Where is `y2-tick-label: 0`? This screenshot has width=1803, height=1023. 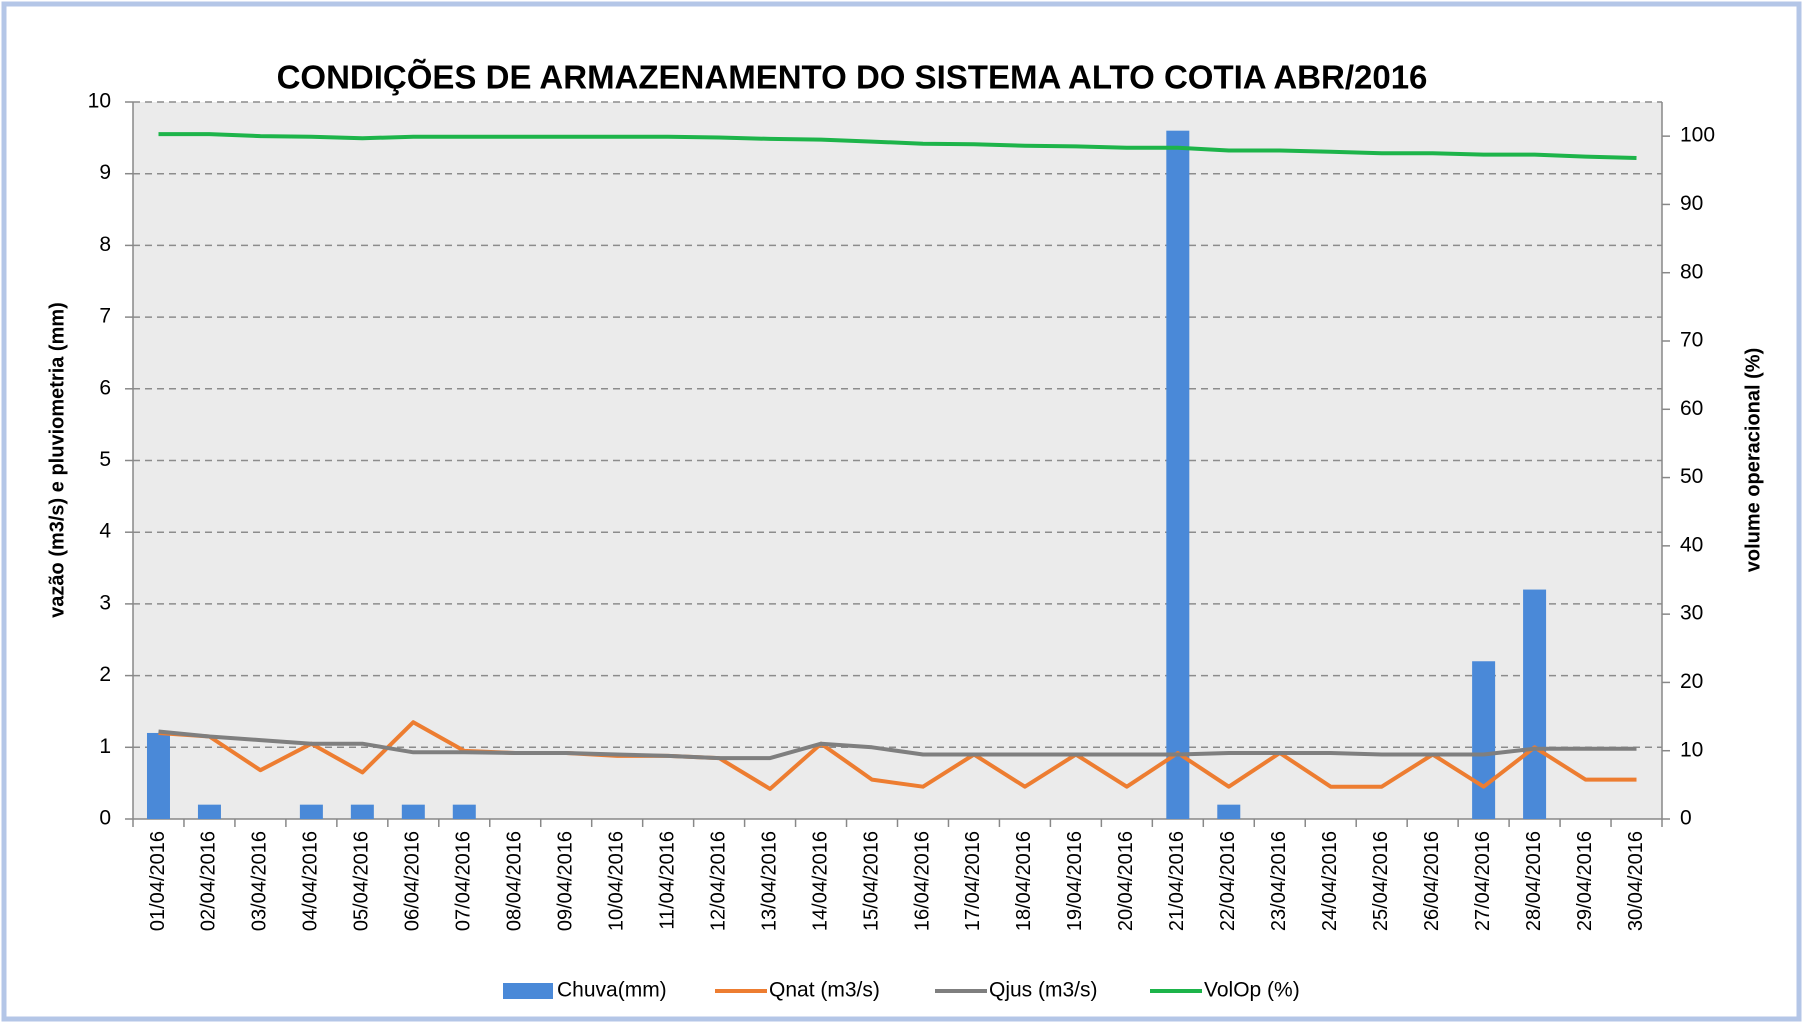 y2-tick-label: 0 is located at coordinates (1686, 818).